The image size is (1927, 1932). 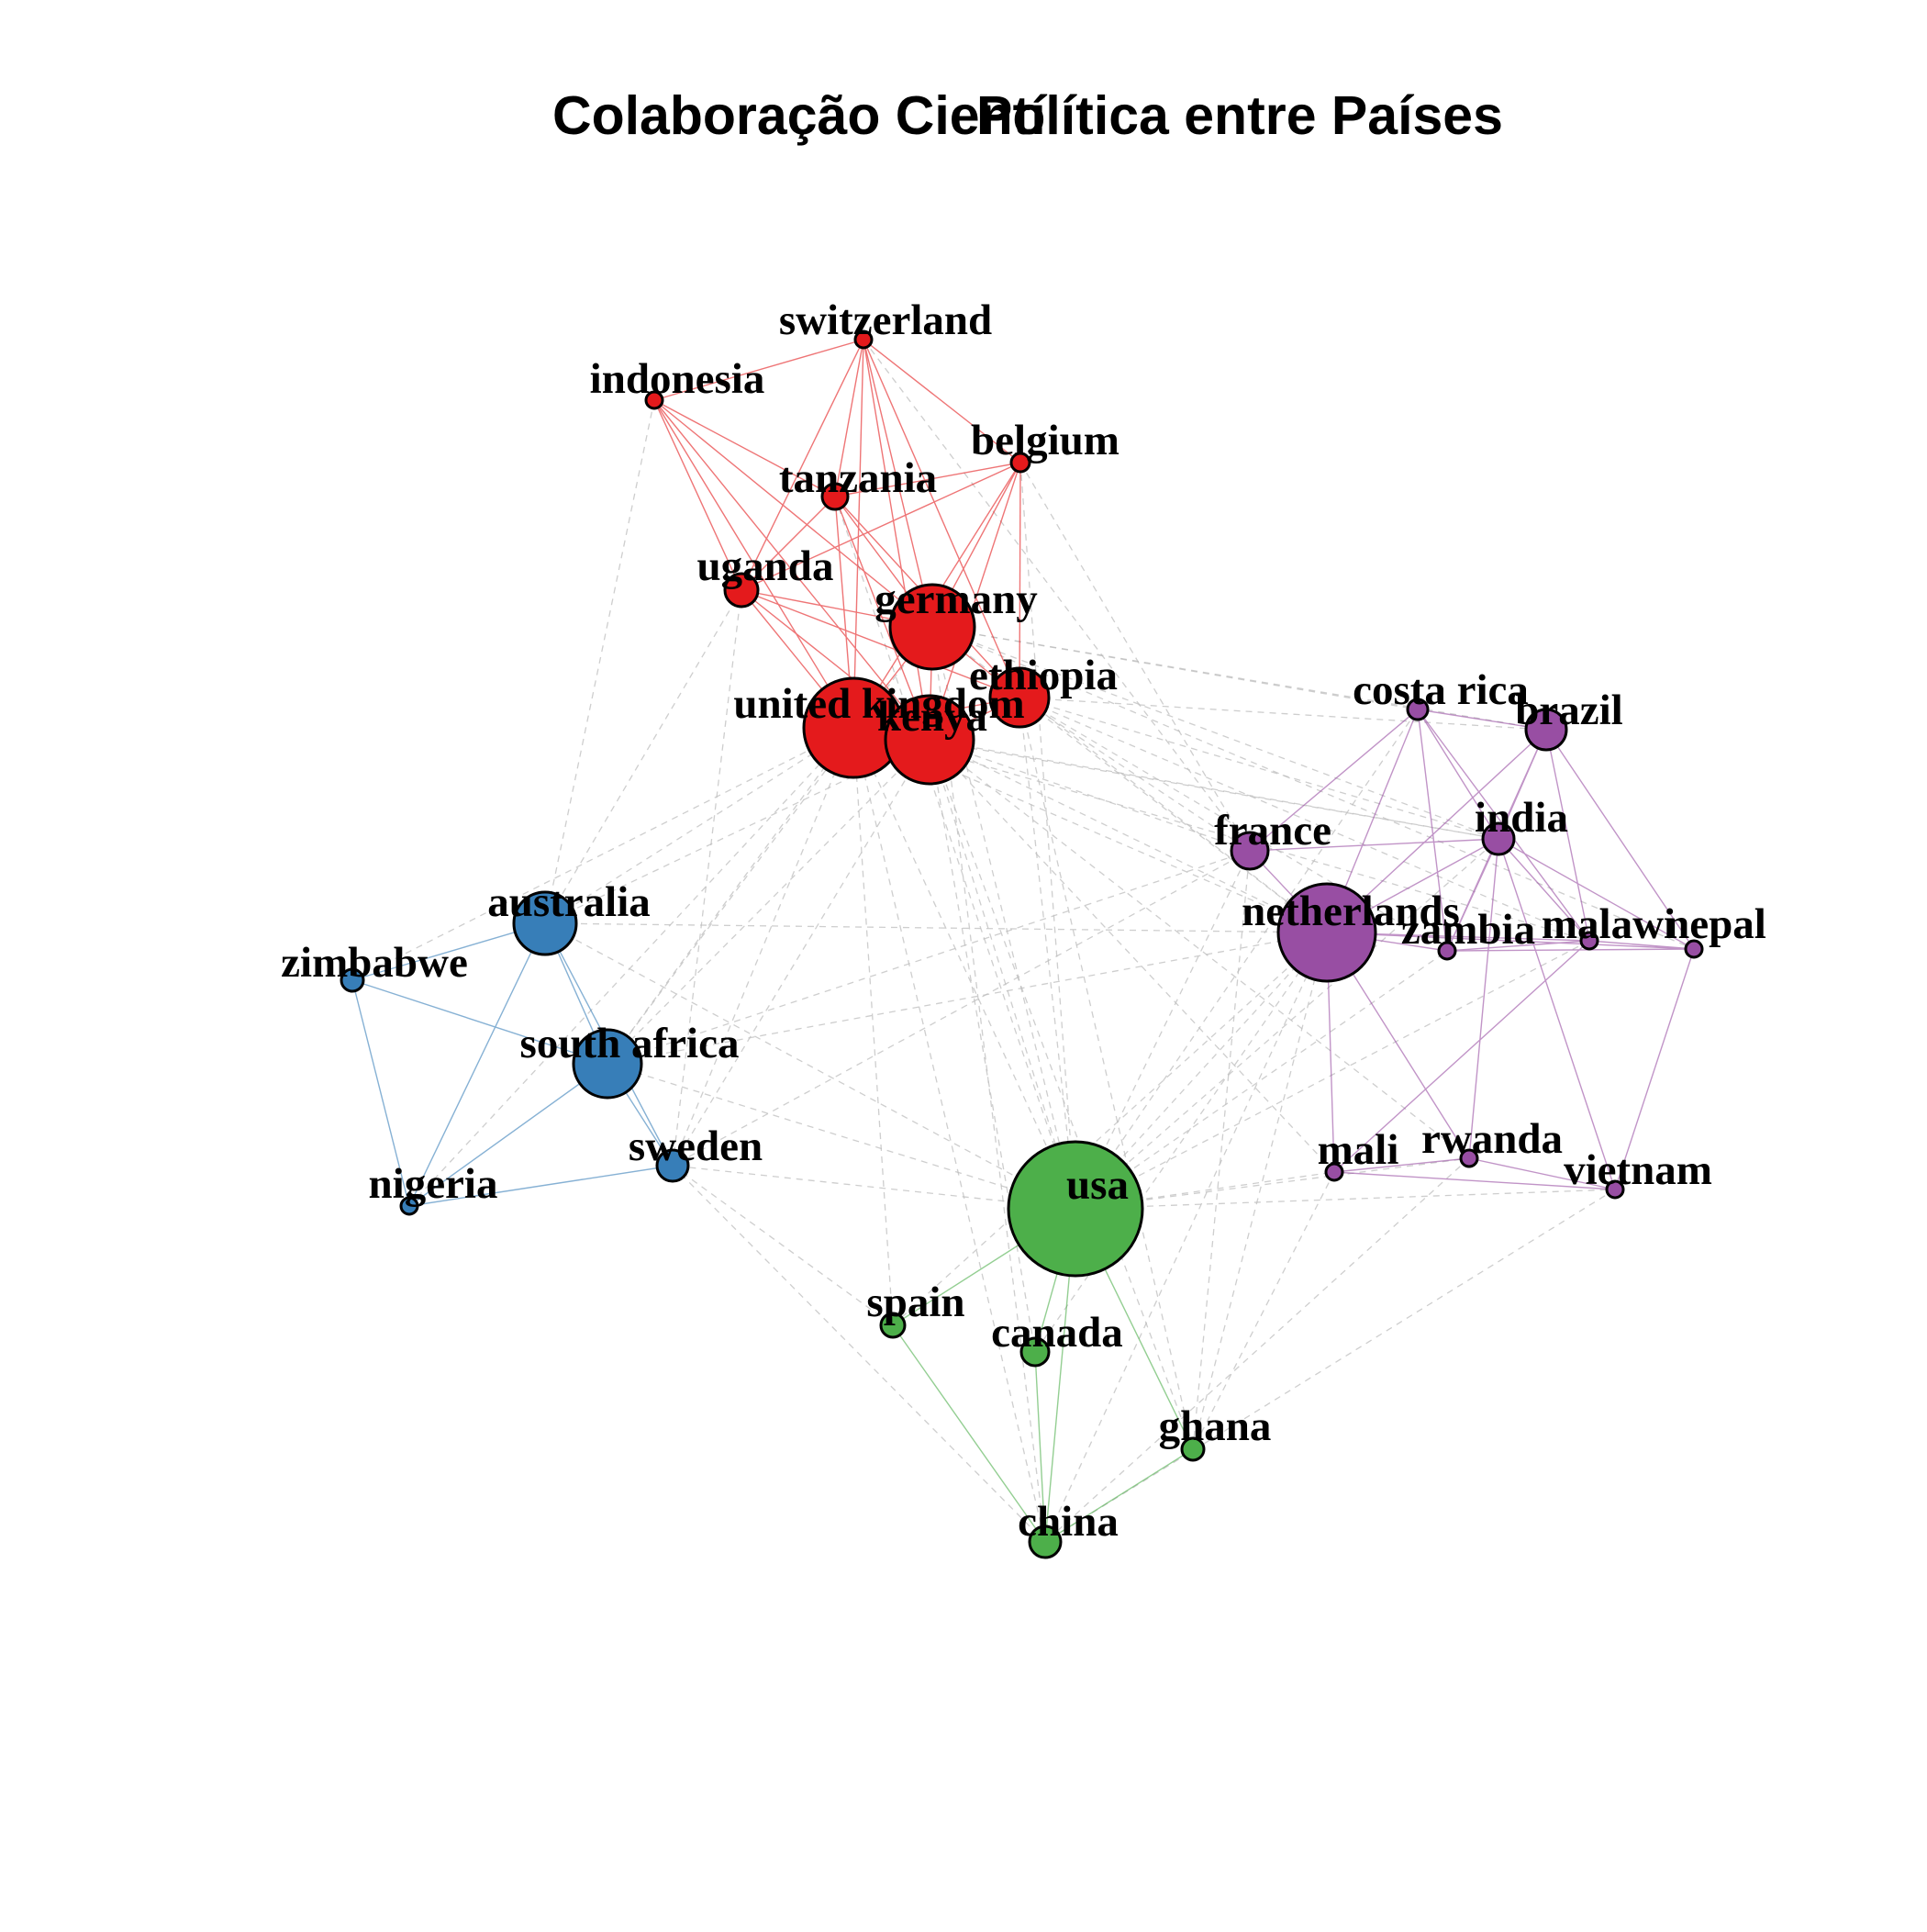 I want to click on edge-rwanda-vietnam, so click(x=1542, y=1173).